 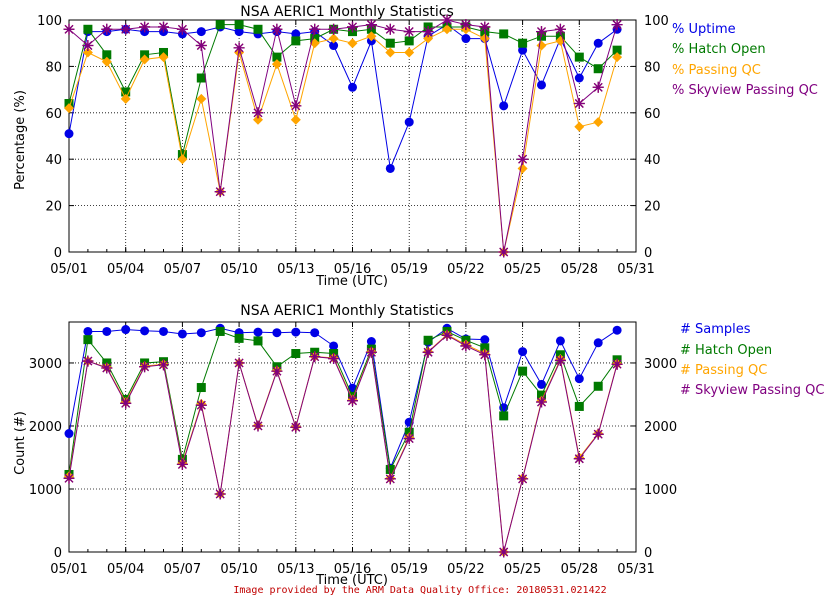 What do you see at coordinates (522, 269) in the screenshot?
I see `pct-xtick-label: 05/25` at bounding box center [522, 269].